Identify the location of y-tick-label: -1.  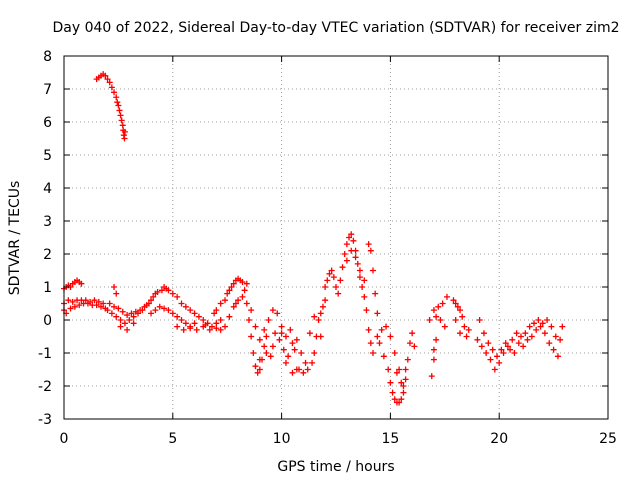
(45, 354).